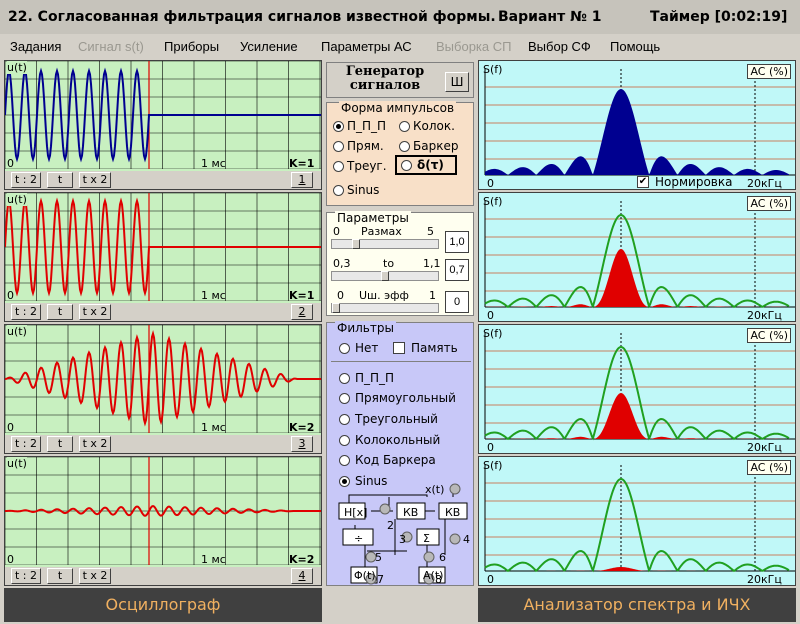 This screenshot has width=800, height=624. I want to click on osc-zoom-out-button-3: t : 2, so click(26, 444).